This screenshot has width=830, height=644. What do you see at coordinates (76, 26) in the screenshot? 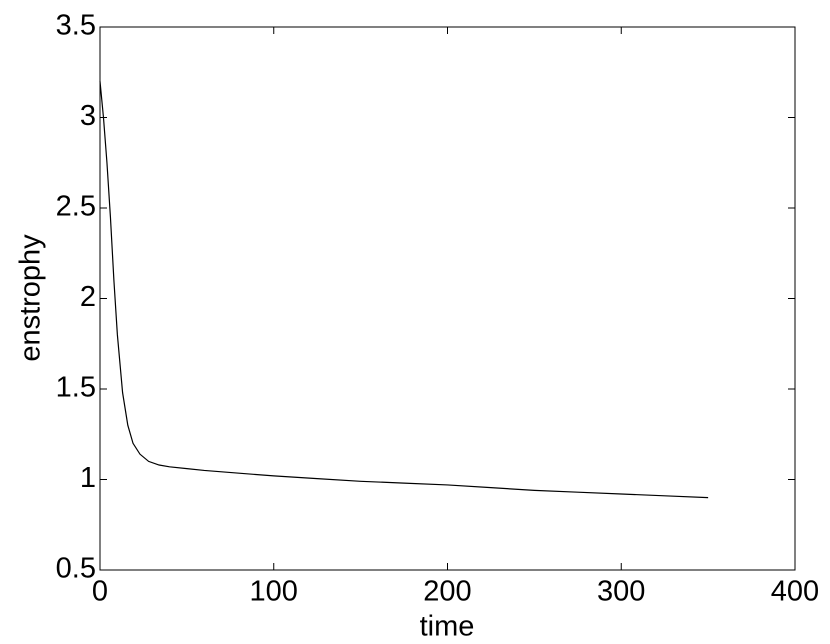
I see `y-tick-label: 3.5` at bounding box center [76, 26].